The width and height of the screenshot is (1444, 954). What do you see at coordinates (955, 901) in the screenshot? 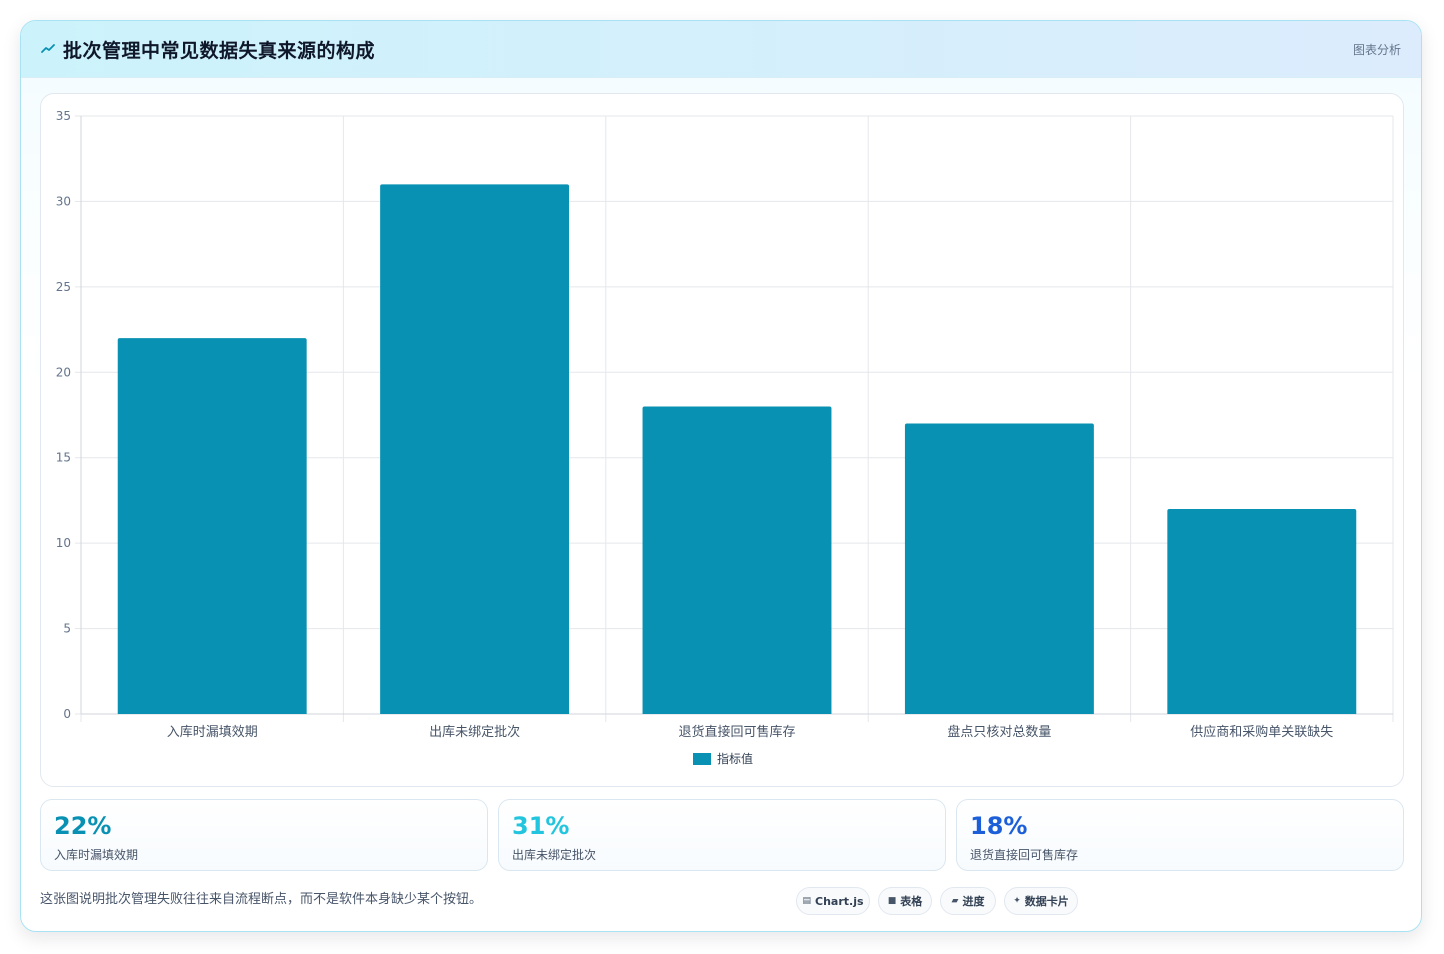
I see `progress-icon: ▰` at bounding box center [955, 901].